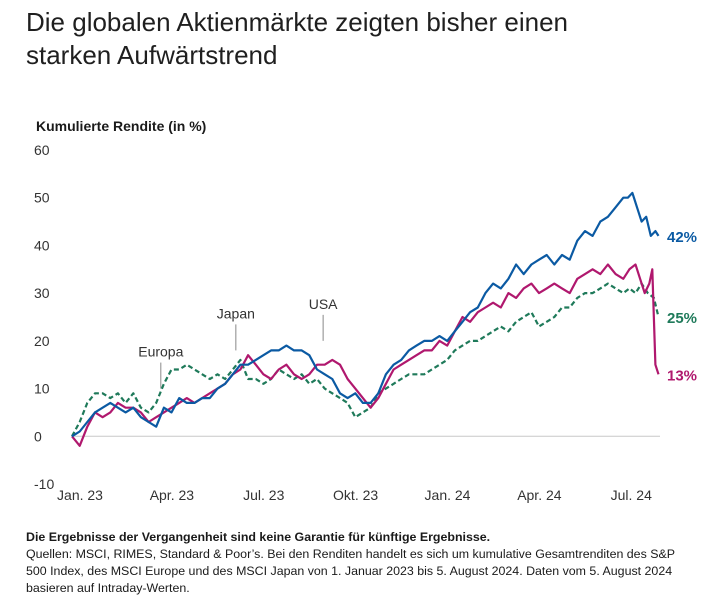 This screenshot has height=612, width=724. What do you see at coordinates (682, 237) in the screenshot?
I see `end-label-usa: 42%` at bounding box center [682, 237].